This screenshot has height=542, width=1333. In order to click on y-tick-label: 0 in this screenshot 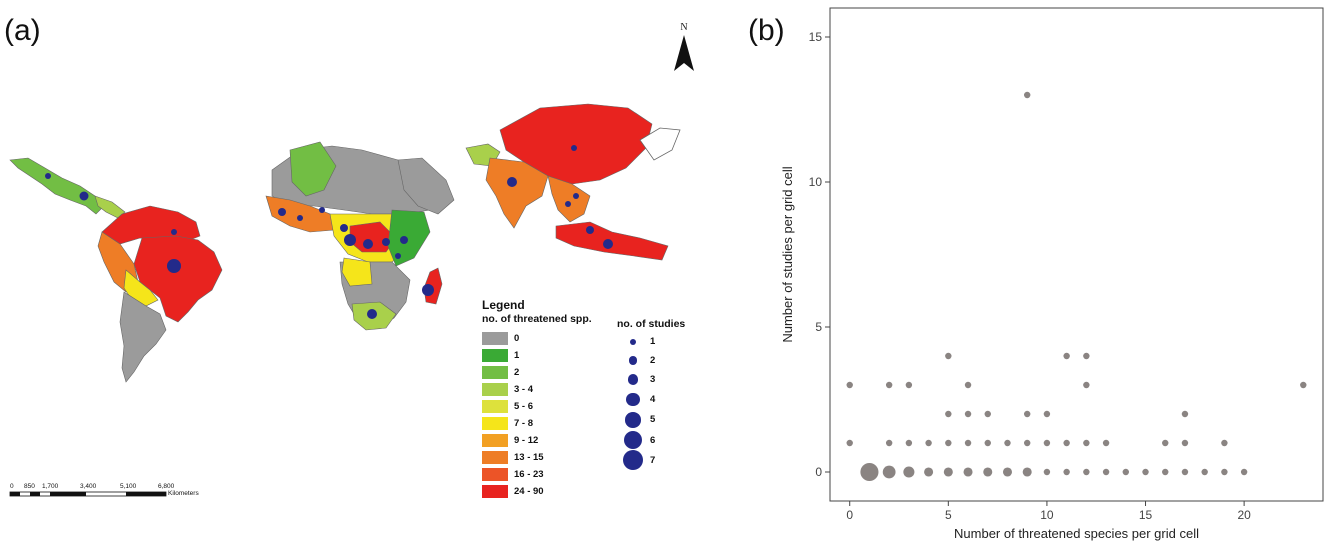, I will do `click(818, 472)`.